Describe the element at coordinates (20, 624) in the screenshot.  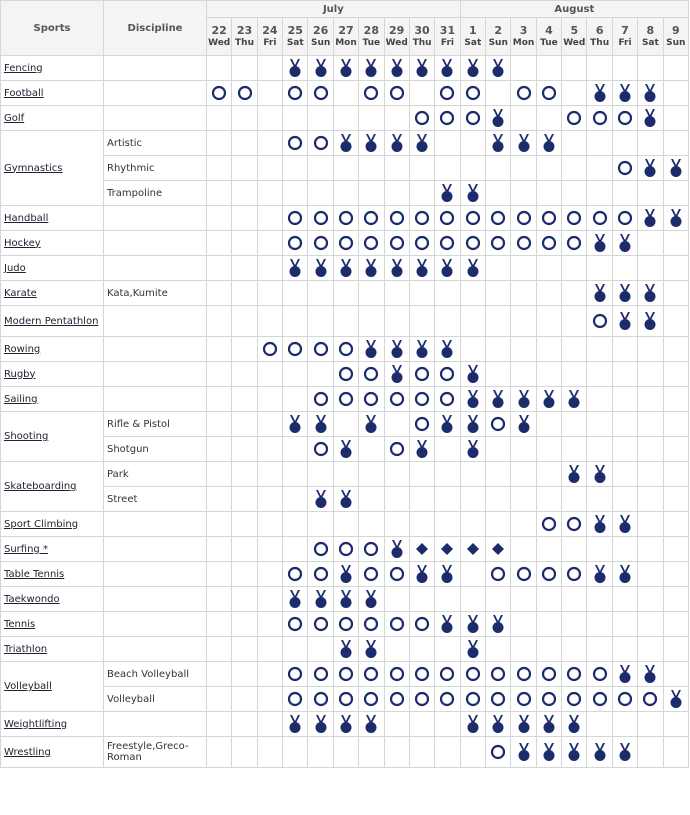
I see `sport-link: Tennis` at that location.